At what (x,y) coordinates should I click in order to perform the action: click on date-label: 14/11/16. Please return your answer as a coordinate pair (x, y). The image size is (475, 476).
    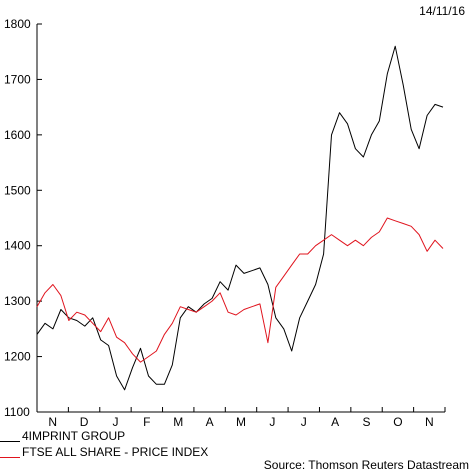
    Looking at the image, I should click on (442, 11).